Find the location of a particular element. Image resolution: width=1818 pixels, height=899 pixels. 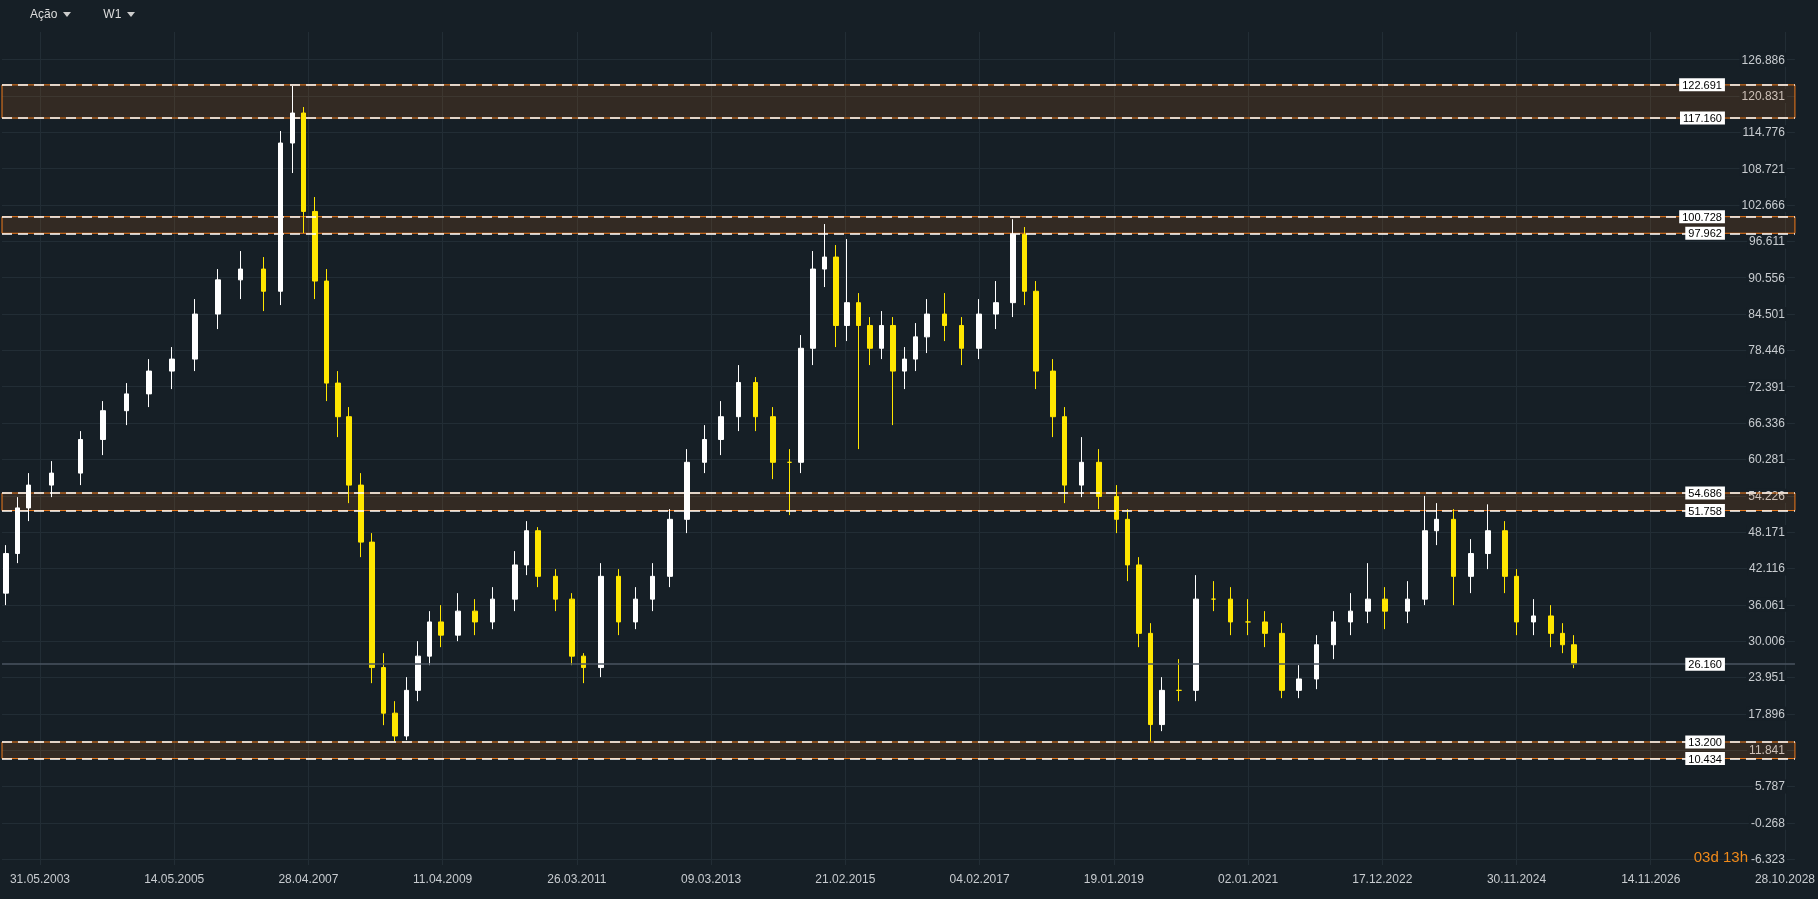

y-tick-label: 108.721 is located at coordinates (1763, 168).